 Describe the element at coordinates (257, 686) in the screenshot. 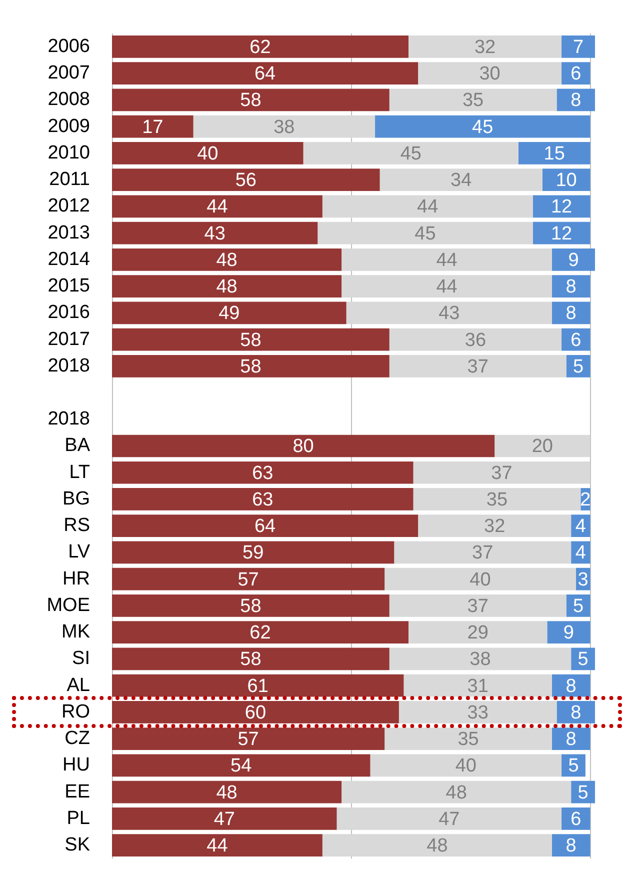

I see `data-label: 61` at that location.